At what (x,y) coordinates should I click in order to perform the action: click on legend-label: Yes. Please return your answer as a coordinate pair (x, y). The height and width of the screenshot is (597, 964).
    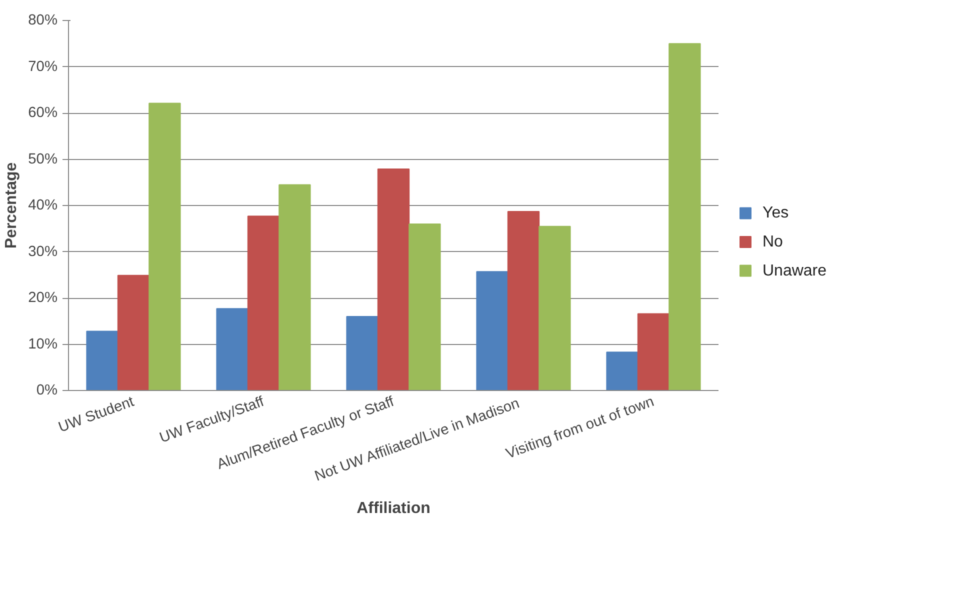
    Looking at the image, I should click on (775, 213).